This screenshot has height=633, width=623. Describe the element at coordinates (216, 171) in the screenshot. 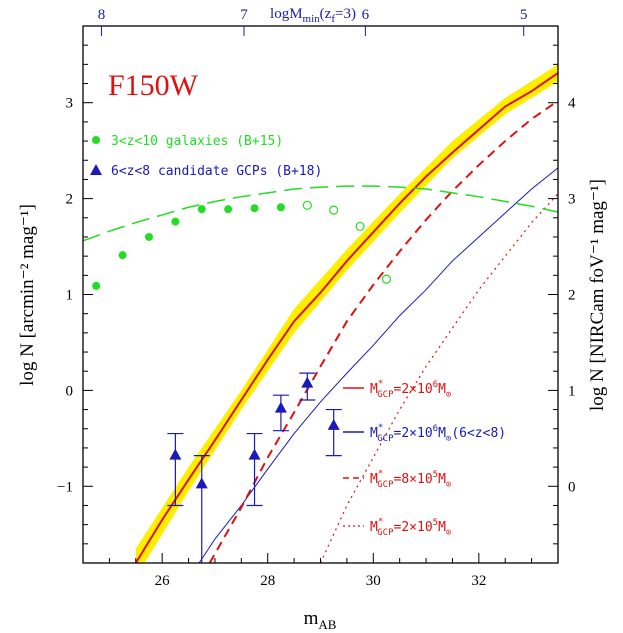

I see `legend-gcps-label: 6<z<8 candidate GCPs (B+18)` at that location.